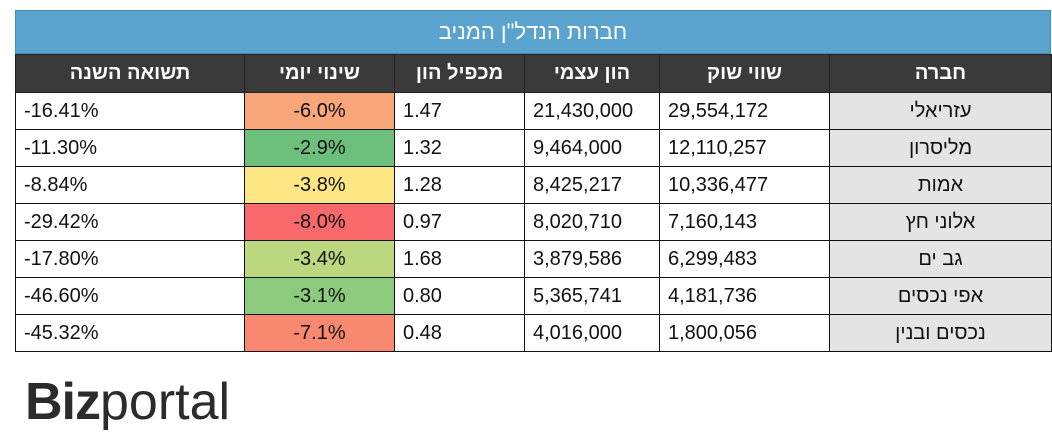 Image resolution: width=1052 pixels, height=437 pixels. Describe the element at coordinates (459, 185) in the screenshot. I see `cell-multiplier: 1.28` at that location.